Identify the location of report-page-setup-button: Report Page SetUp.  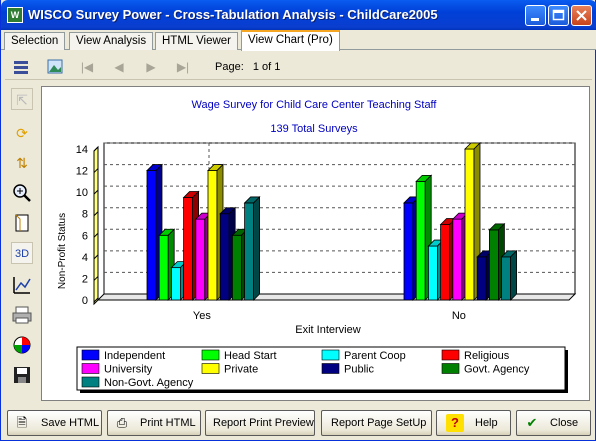
(376, 423).